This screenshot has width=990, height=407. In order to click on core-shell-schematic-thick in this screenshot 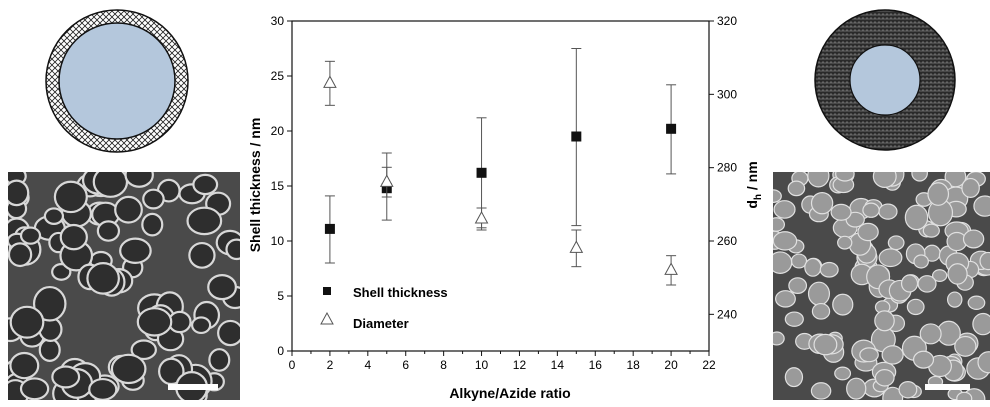, I will do `click(885, 80)`.